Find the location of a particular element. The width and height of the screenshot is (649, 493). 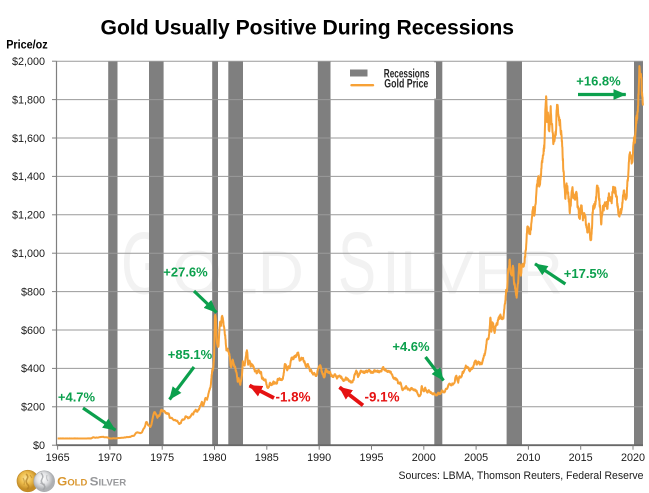

svg-text: Gold Price is located at coordinates (406, 85).